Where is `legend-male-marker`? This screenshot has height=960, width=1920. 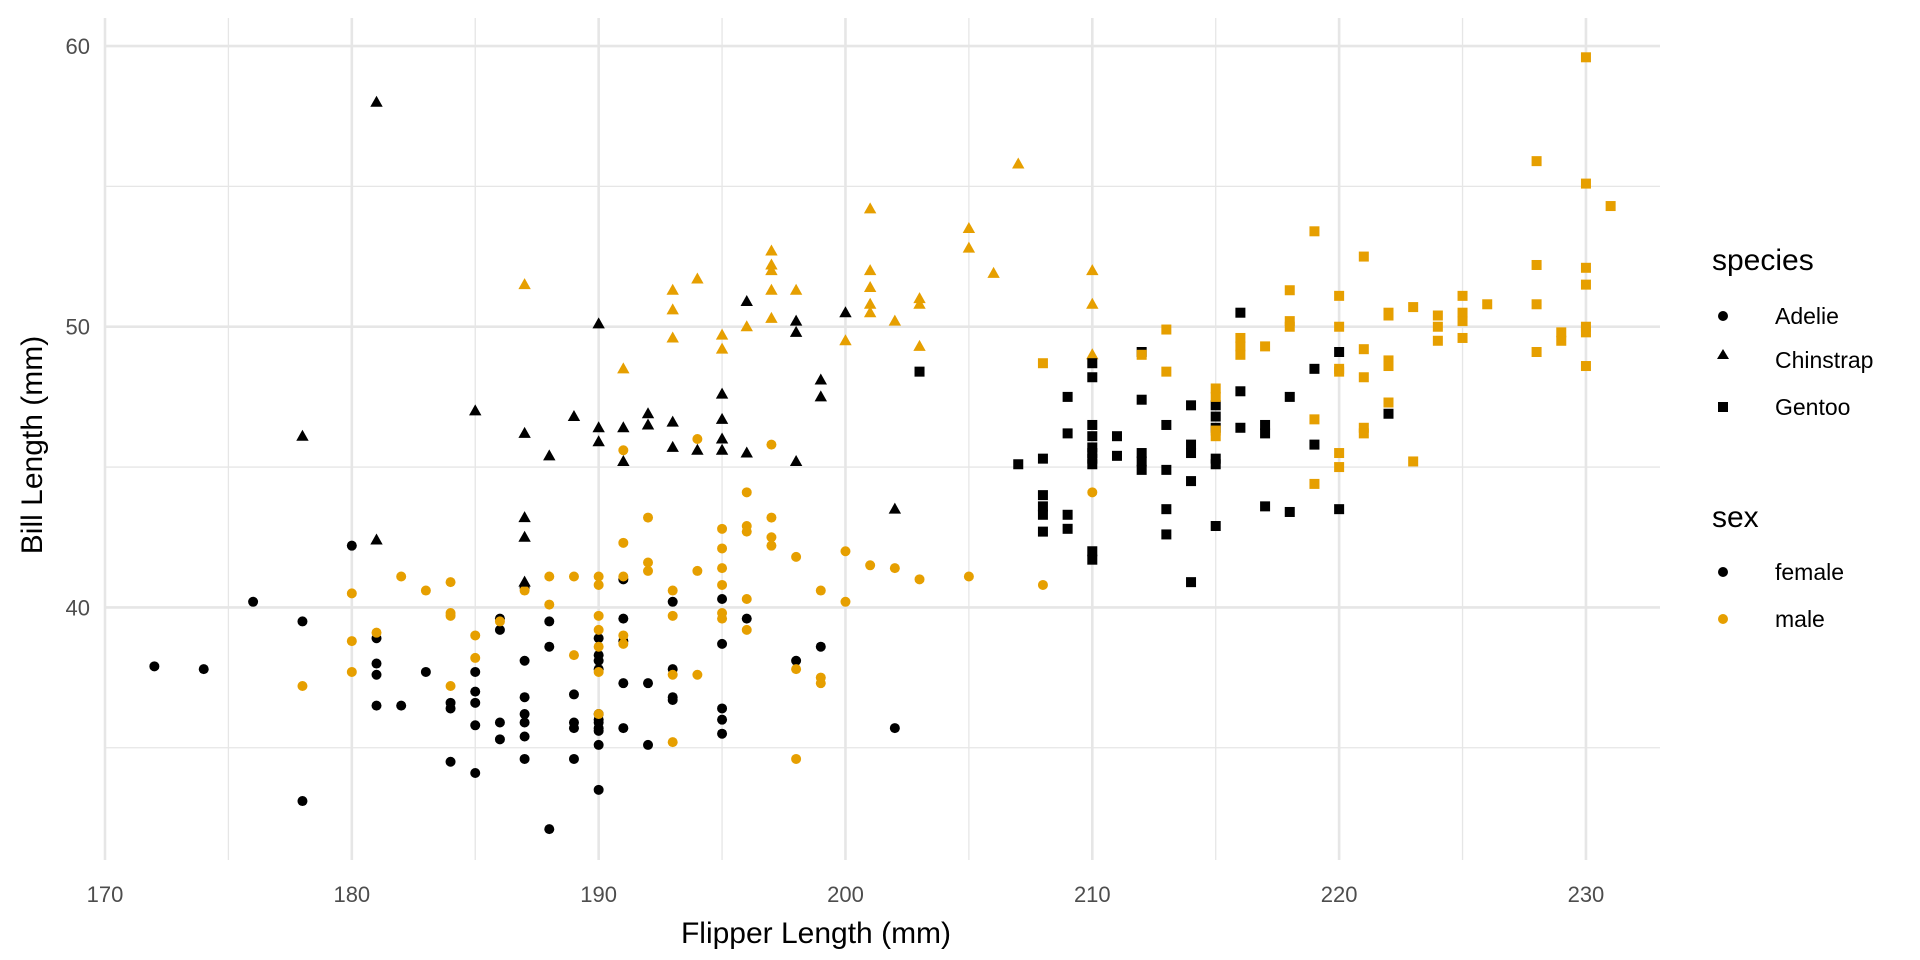
legend-male-marker is located at coordinates (1723, 619).